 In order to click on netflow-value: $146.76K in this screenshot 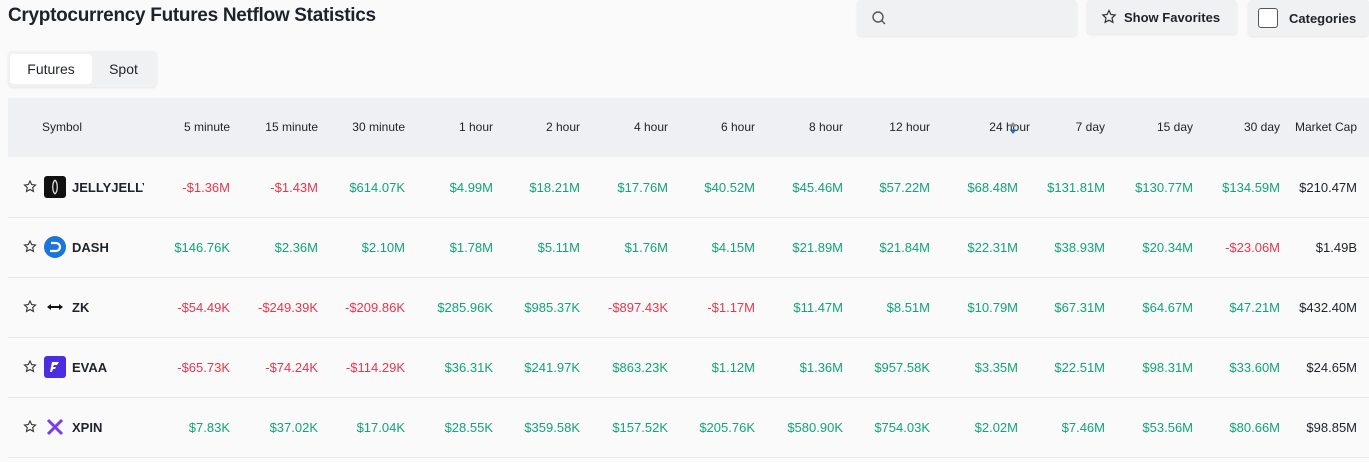, I will do `click(202, 247)`.